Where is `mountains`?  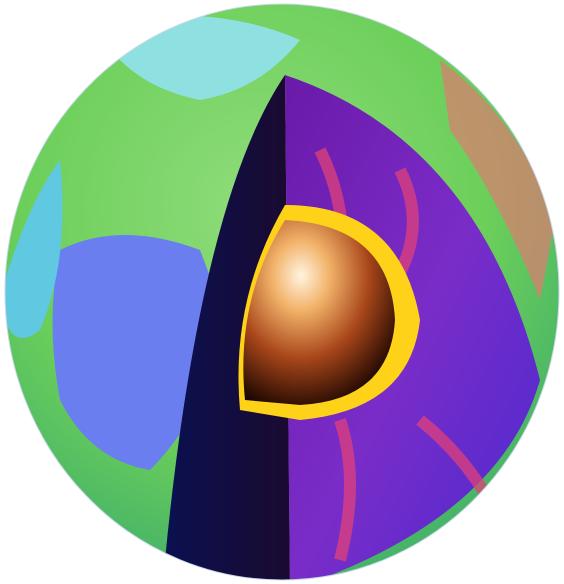 mountains is located at coordinates (497, 180).